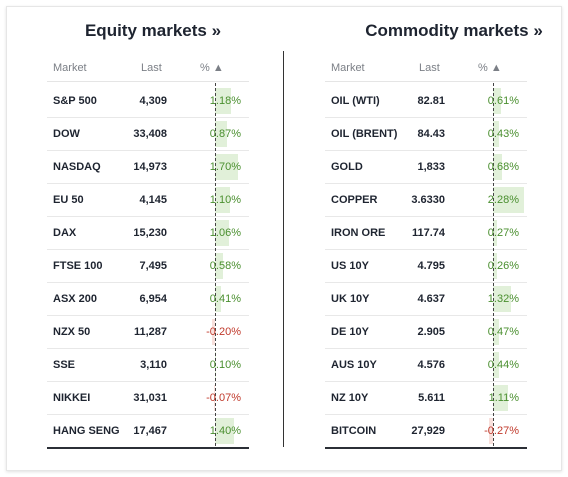 The image size is (568, 477). What do you see at coordinates (503, 134) in the screenshot?
I see `percent-change: 0.43%` at bounding box center [503, 134].